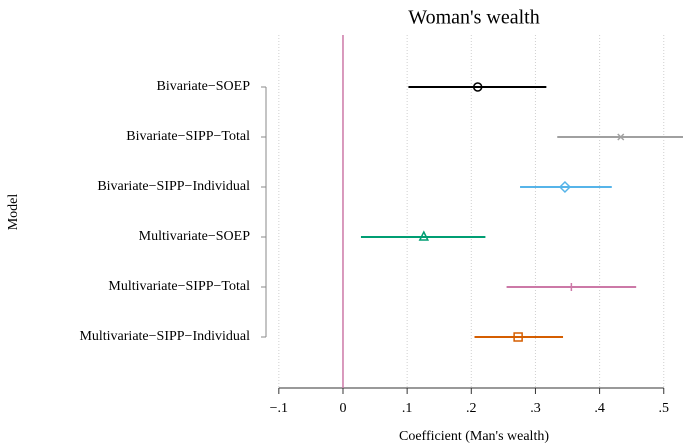 This screenshot has width=683, height=446. Describe the element at coordinates (664, 408) in the screenshot. I see `x-tick-label: .5` at that location.